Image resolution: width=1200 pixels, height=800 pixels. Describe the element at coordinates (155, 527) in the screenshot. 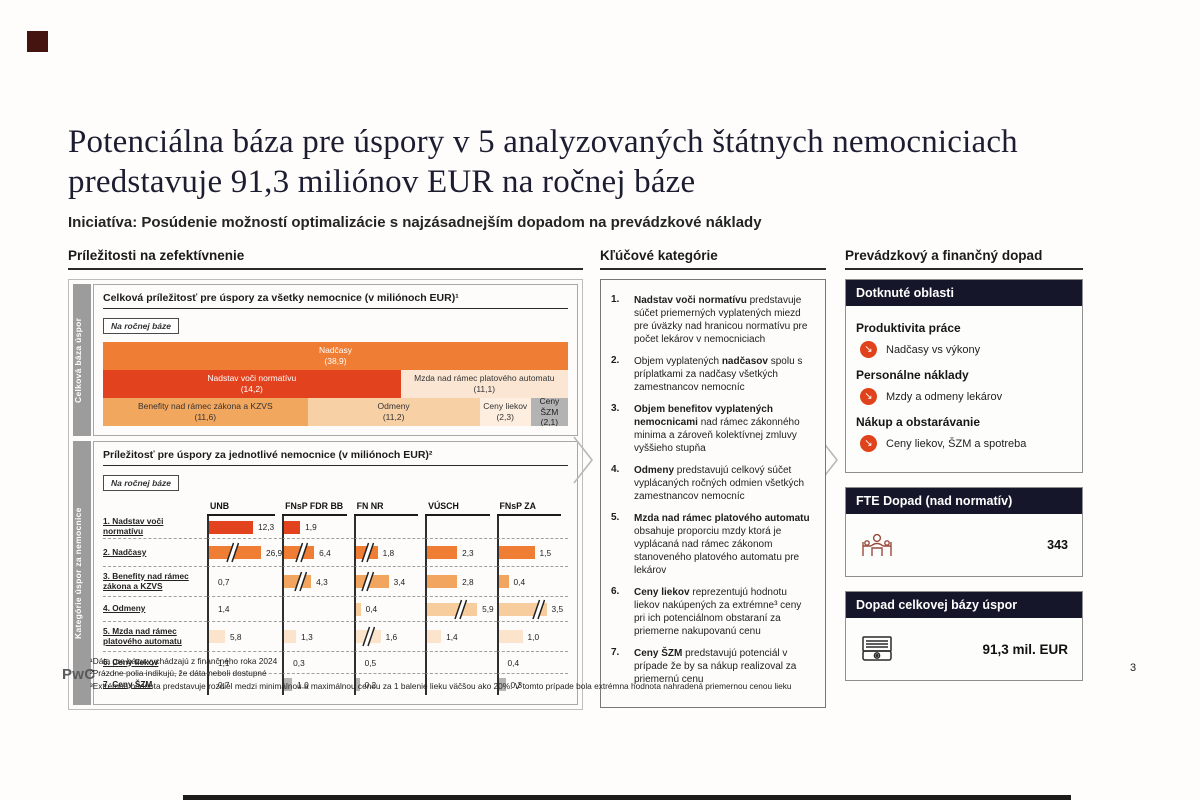

I see `row-label: 1. Nadstav voči normatívu` at that location.